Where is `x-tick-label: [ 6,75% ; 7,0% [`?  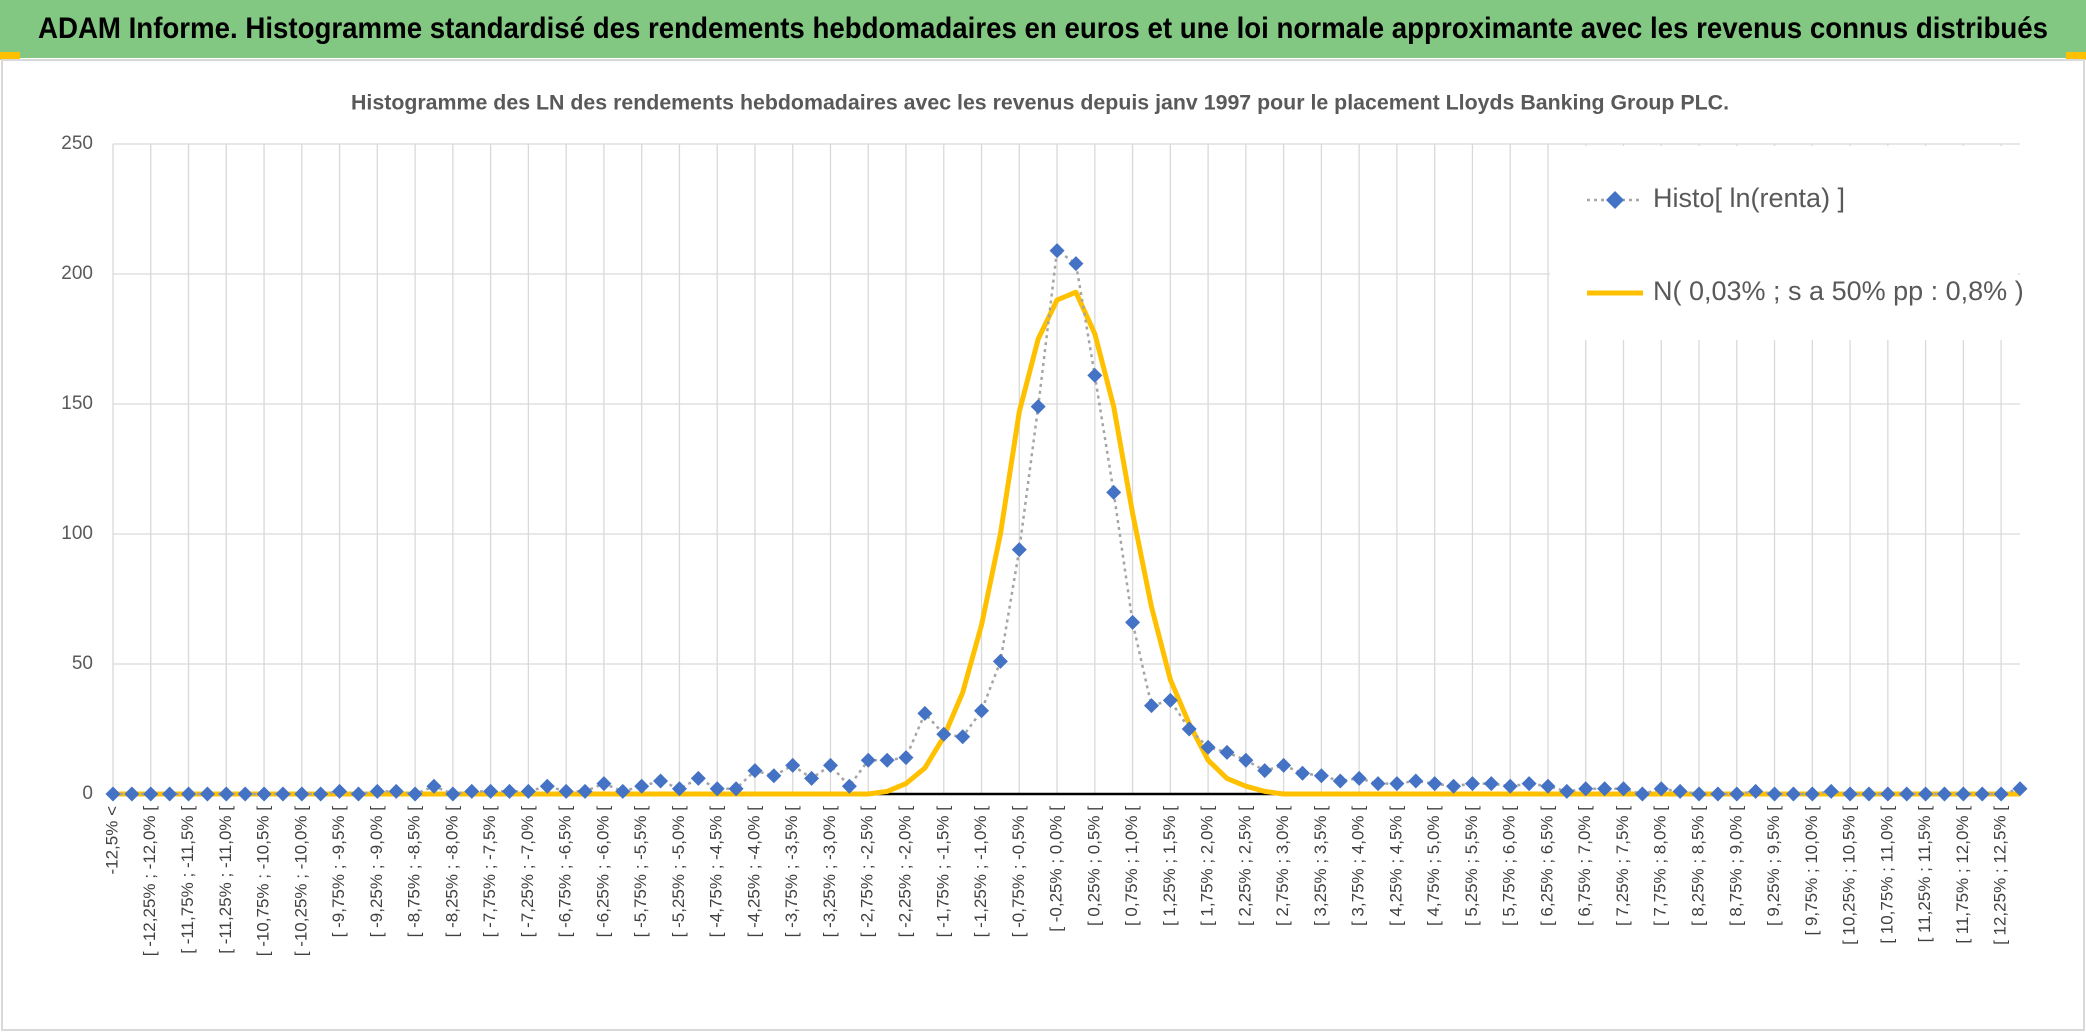 x-tick-label: [ 6,75% ; 7,0% [ is located at coordinates (1584, 866).